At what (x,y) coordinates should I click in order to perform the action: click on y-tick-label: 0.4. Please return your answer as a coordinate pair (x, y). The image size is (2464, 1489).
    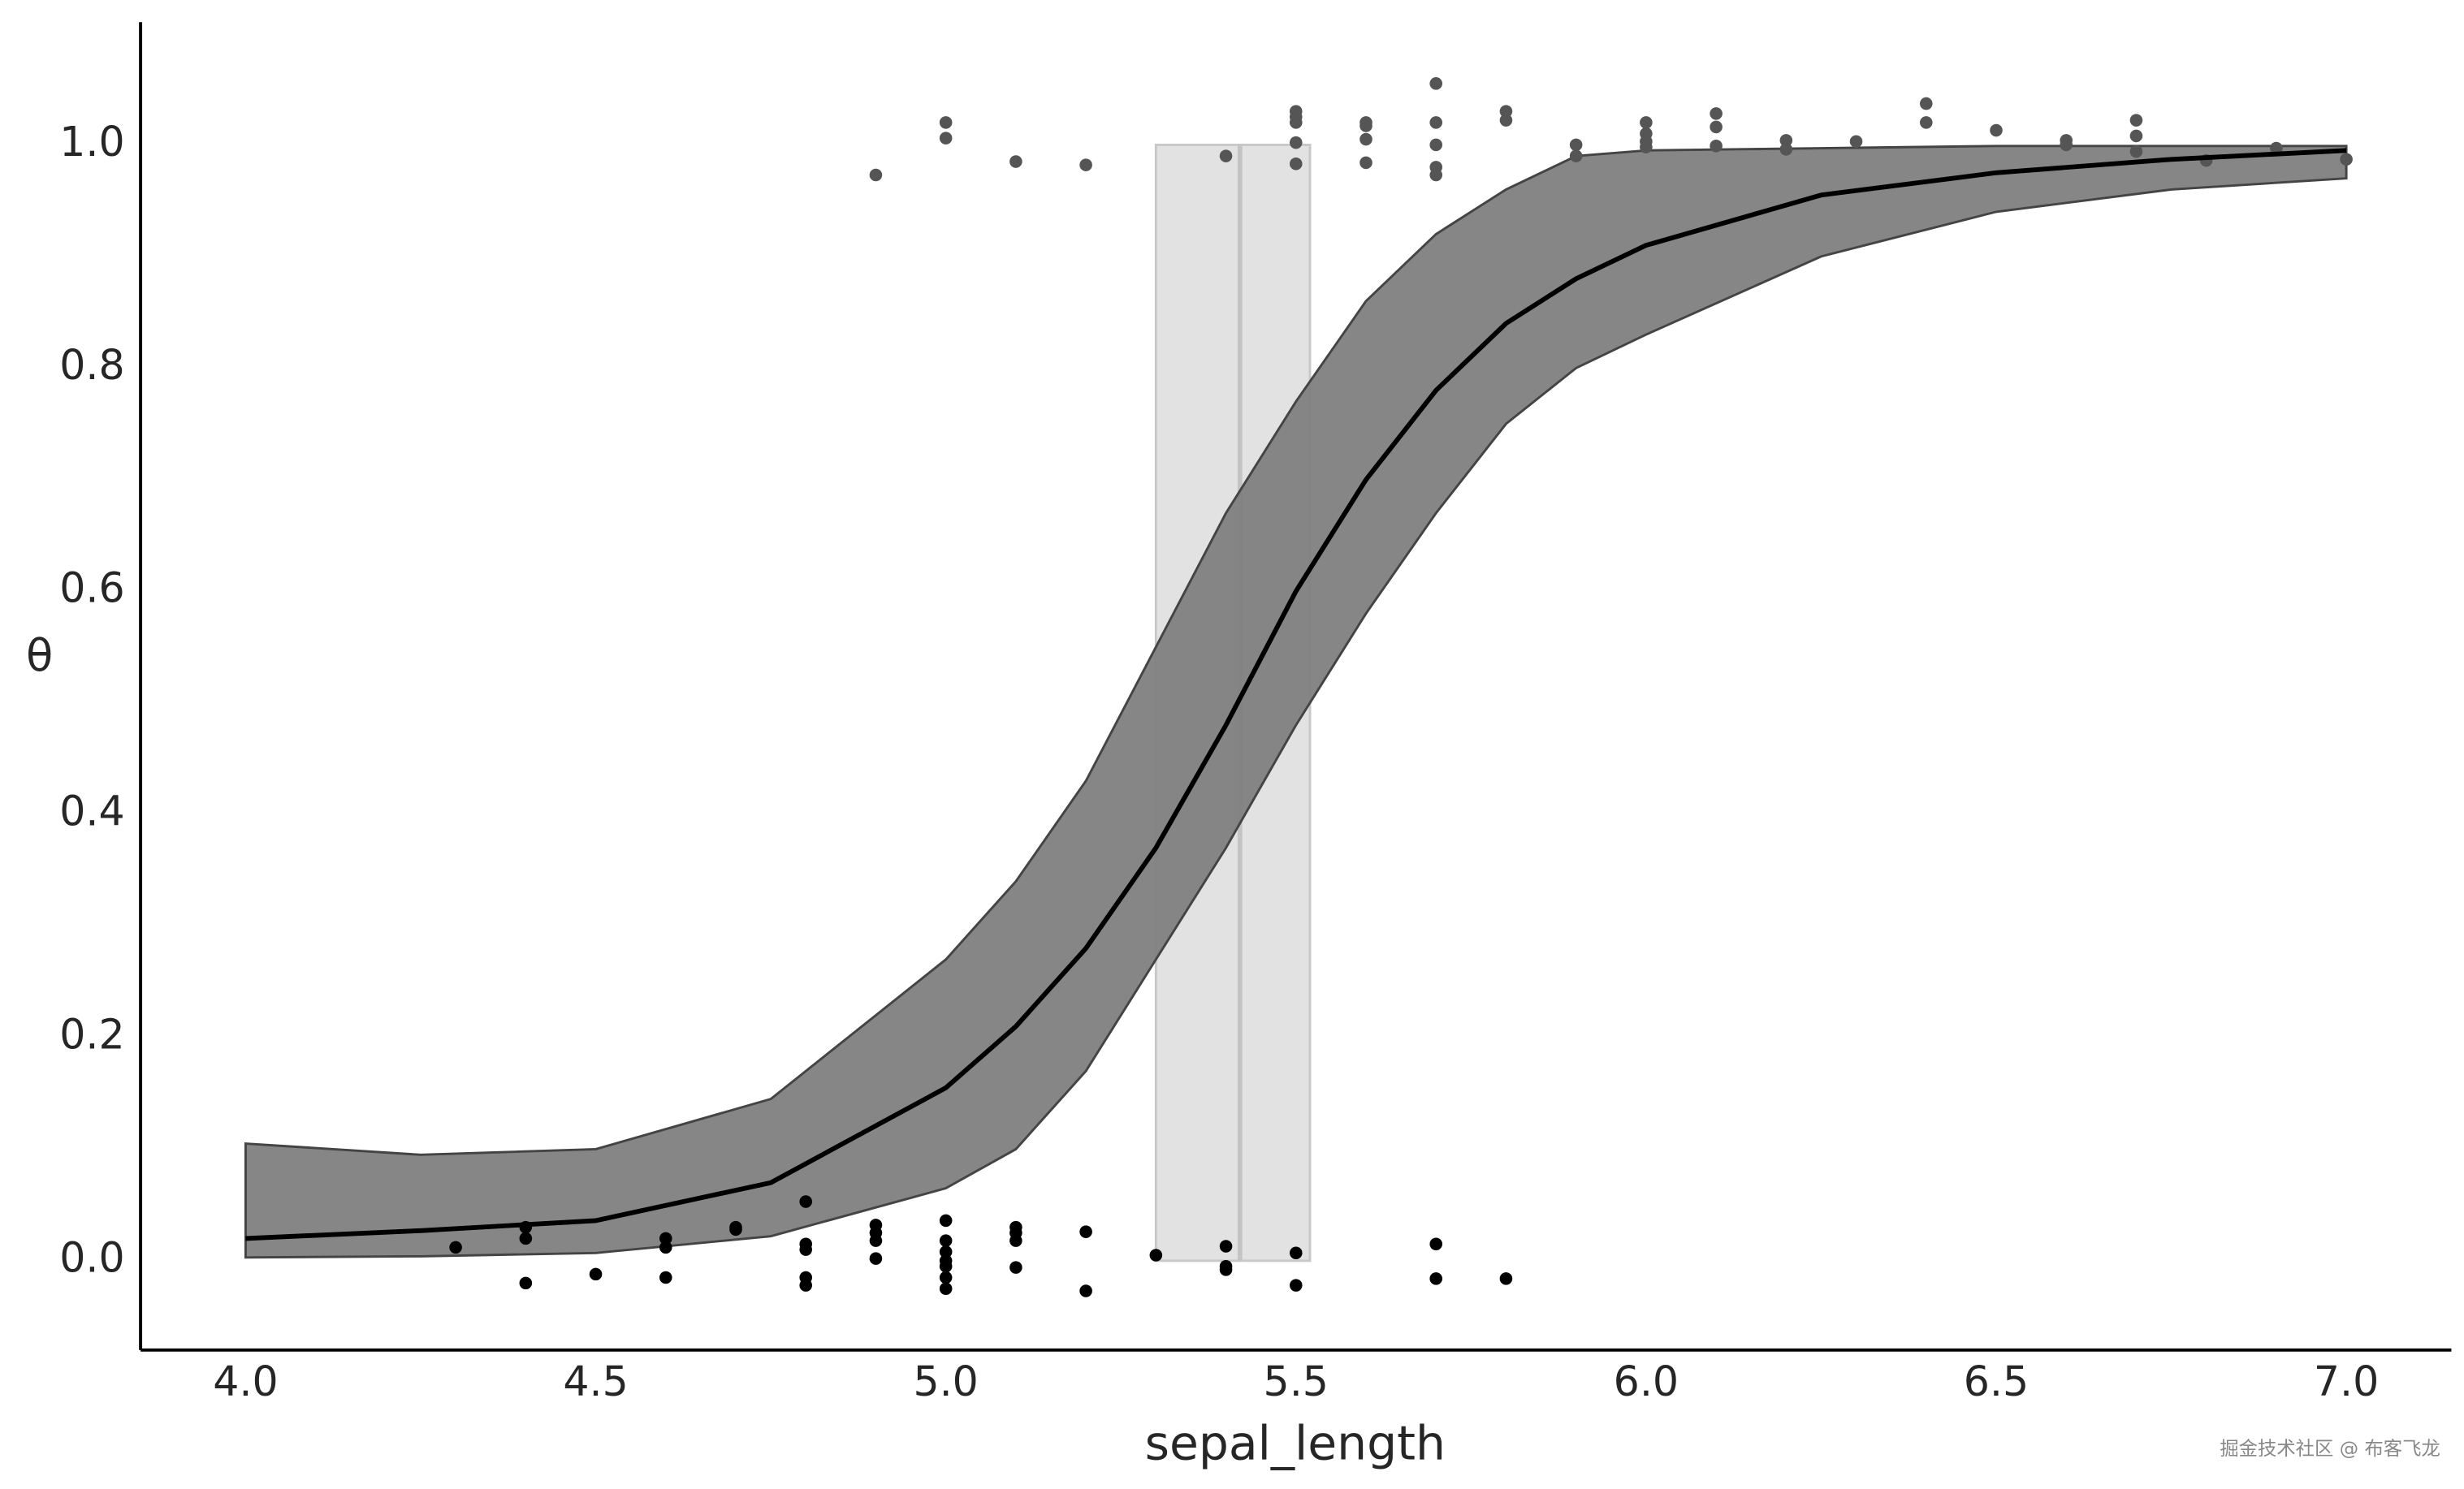
    Looking at the image, I should click on (91, 811).